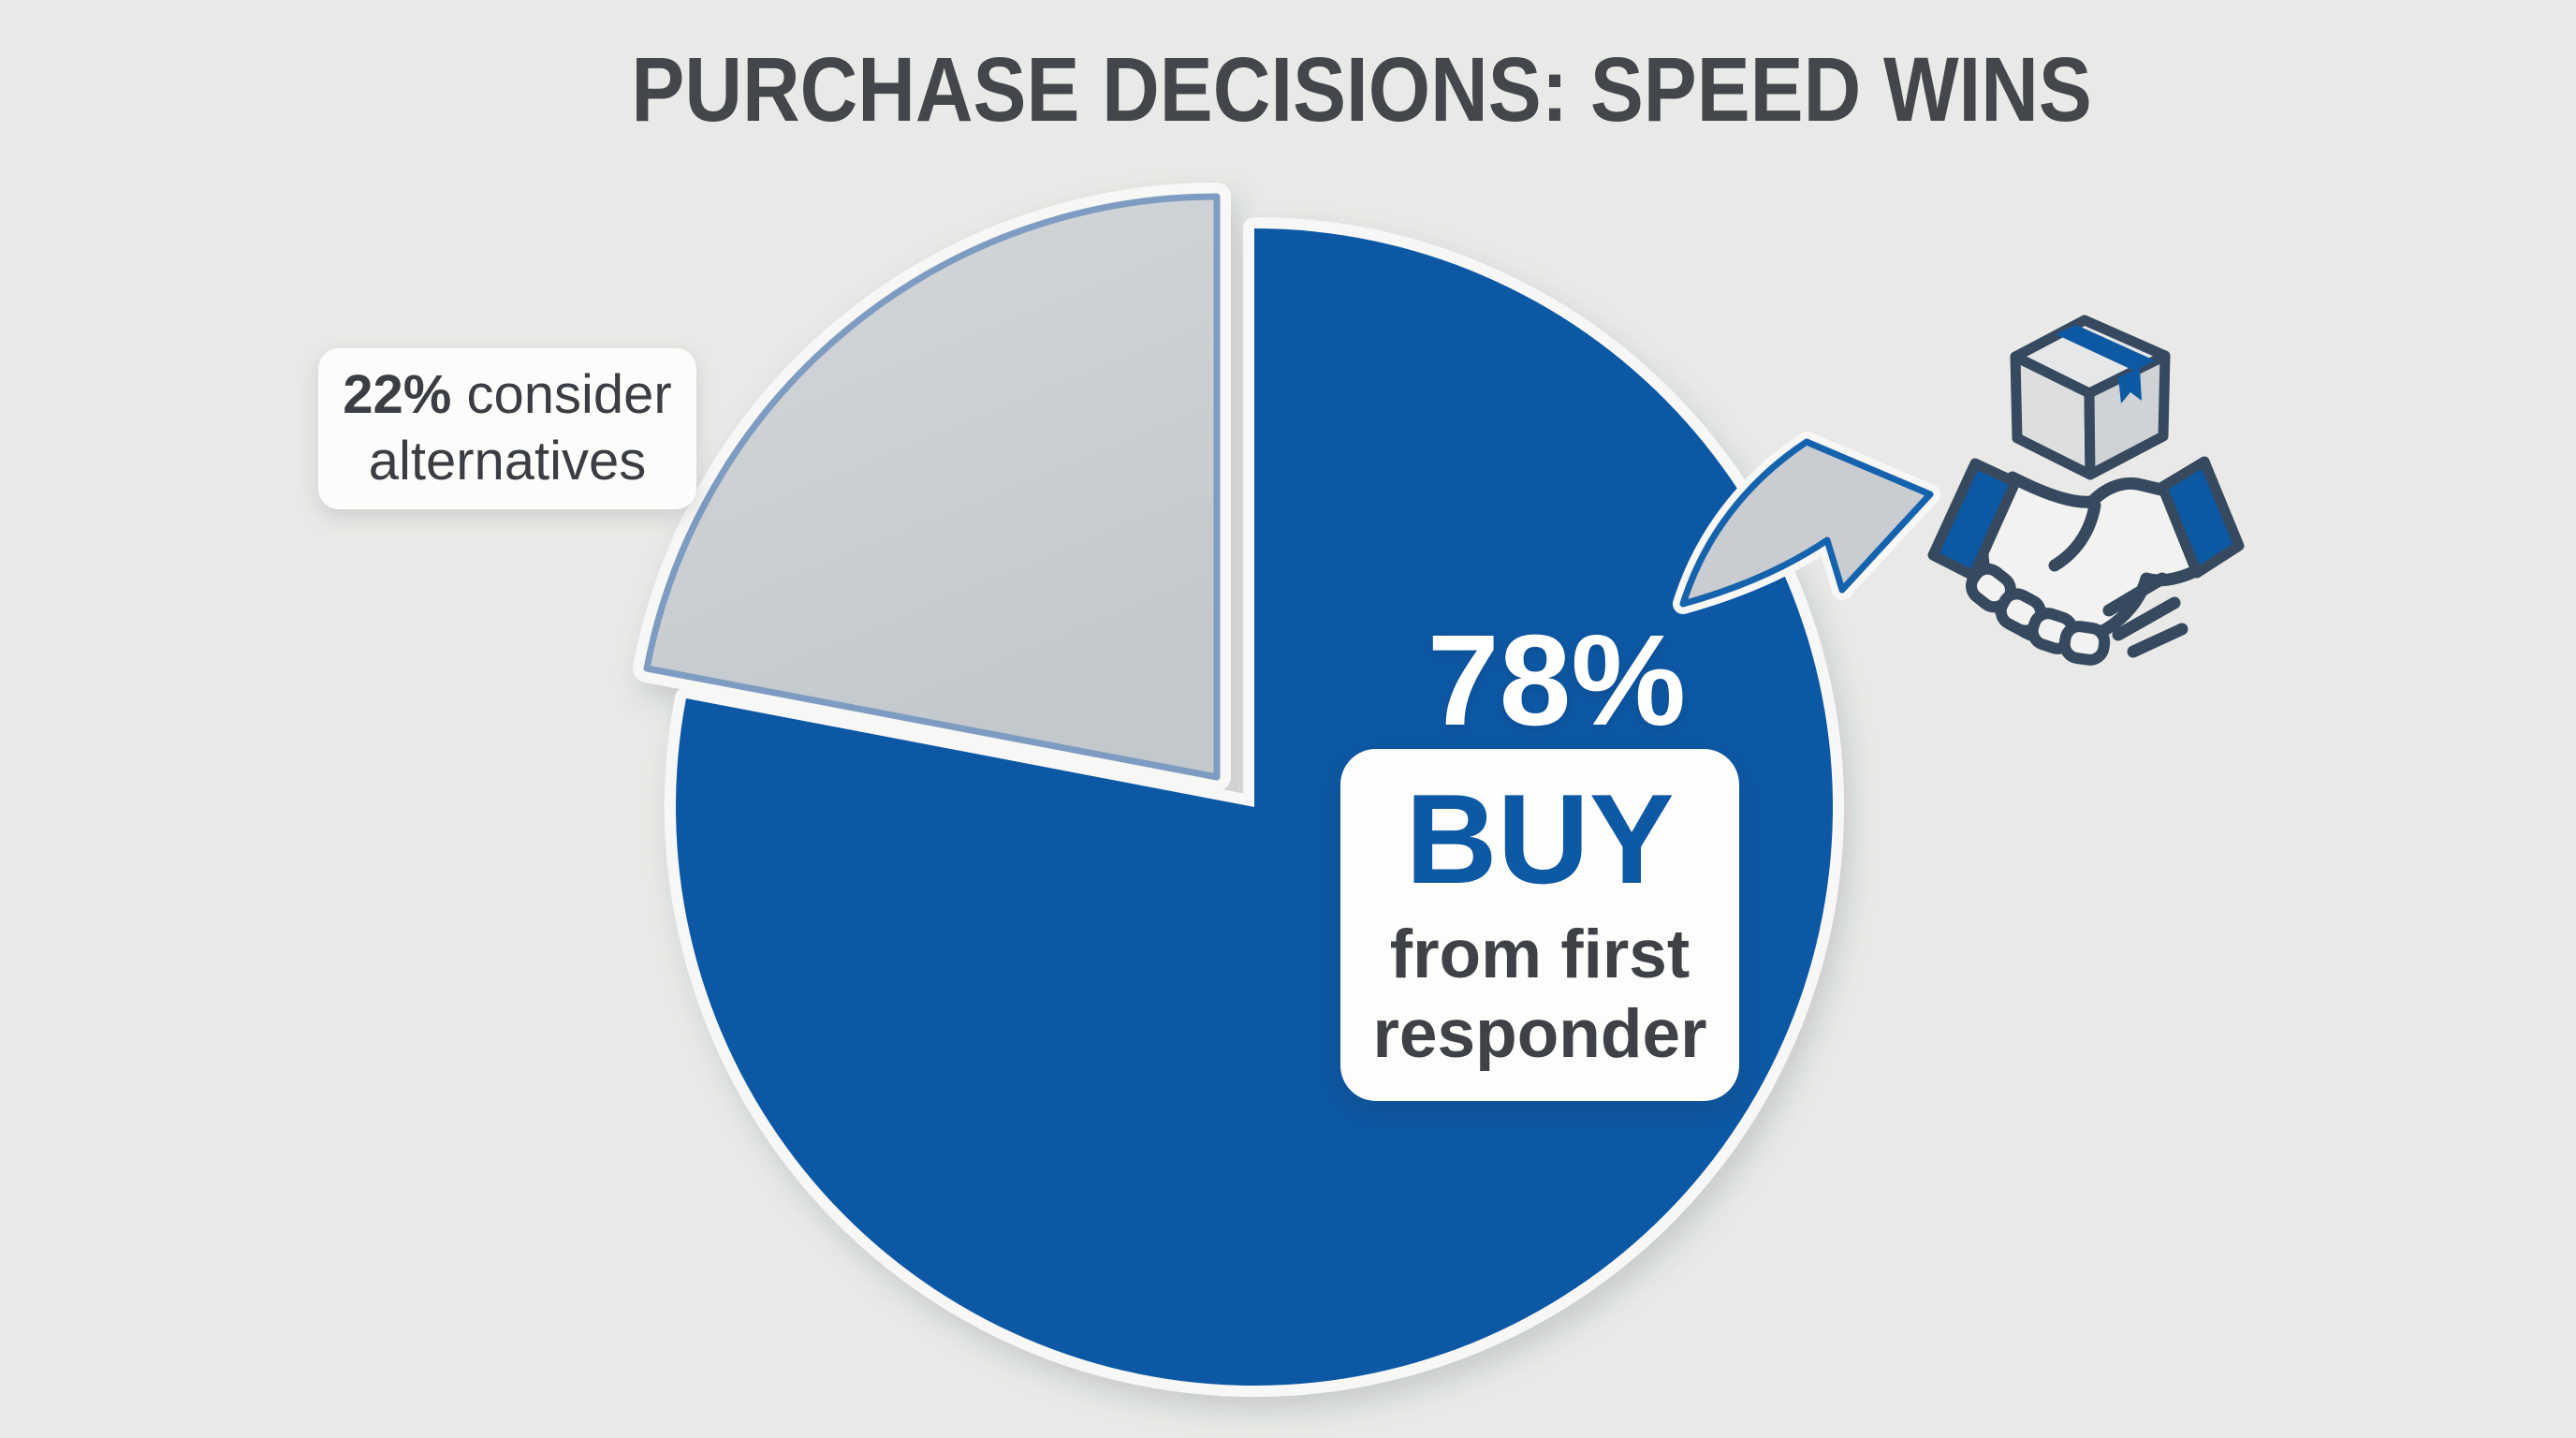 The image size is (2576, 1438). Describe the element at coordinates (1539, 1034) in the screenshot. I see `buy-sub-line2: responder` at that location.